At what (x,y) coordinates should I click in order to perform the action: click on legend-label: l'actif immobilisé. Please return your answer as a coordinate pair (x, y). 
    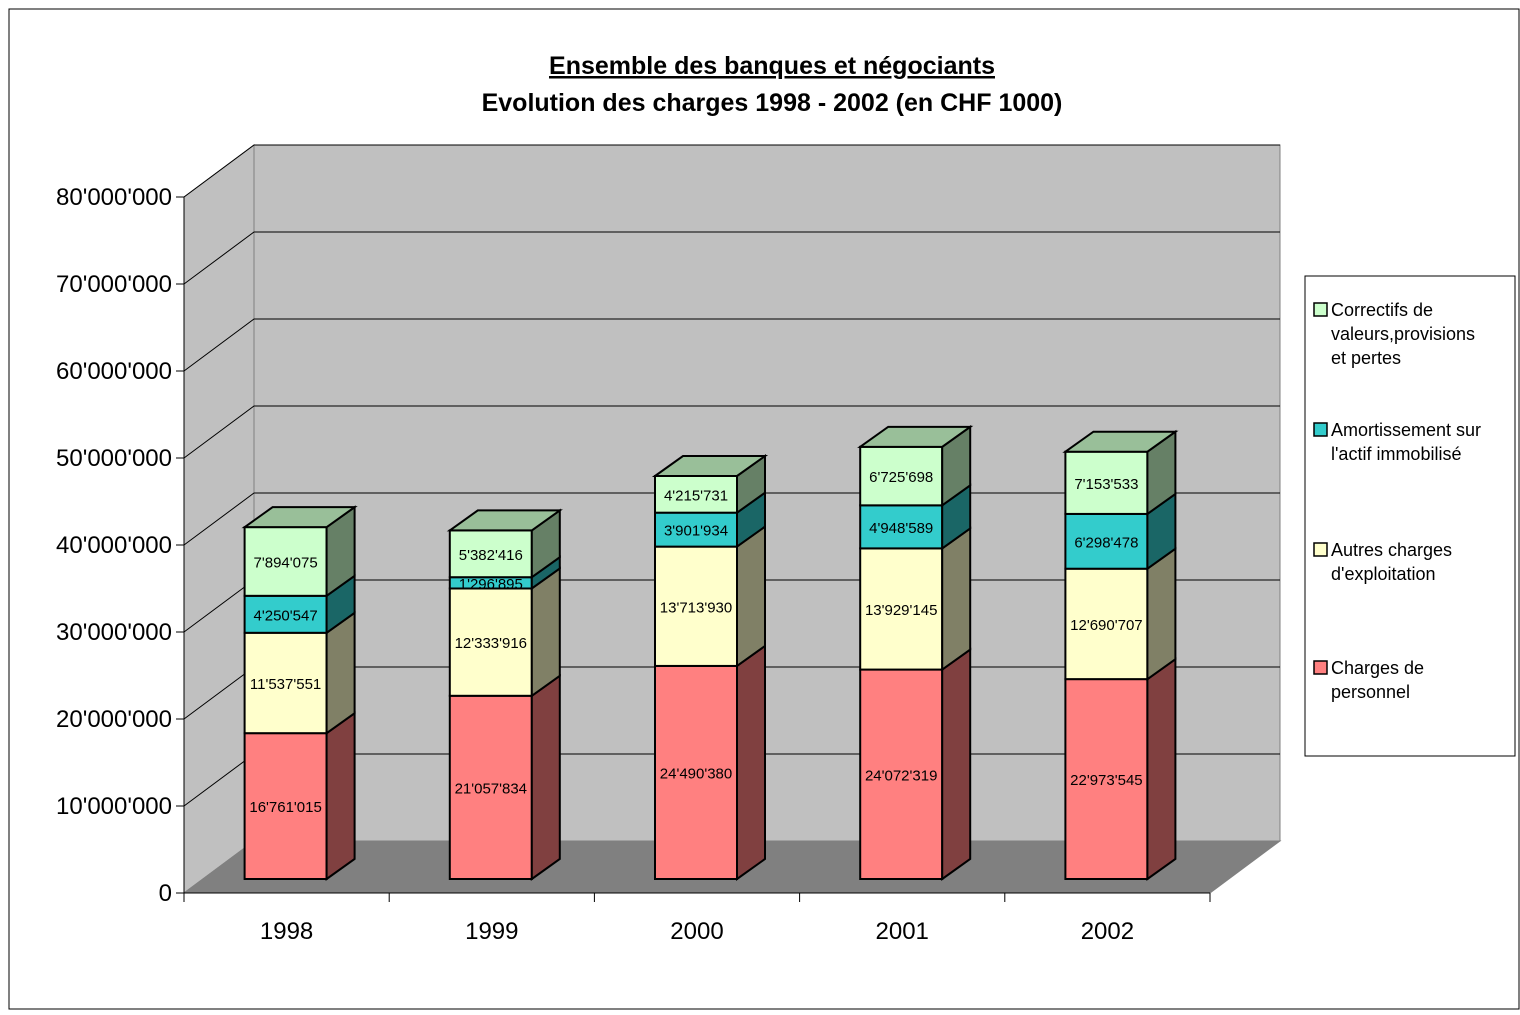
    Looking at the image, I should click on (1396, 454).